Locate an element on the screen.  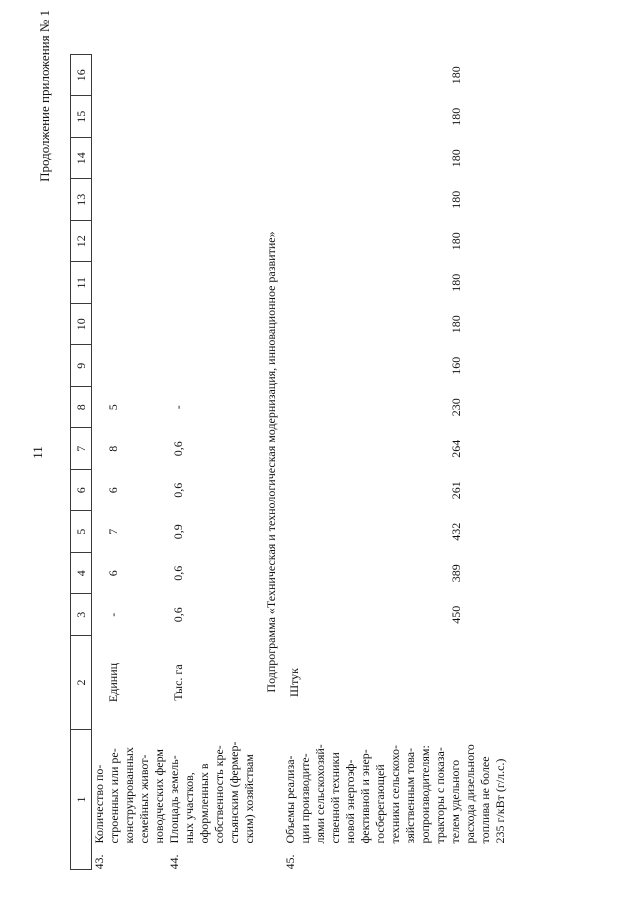
column-number-header-row: 1 2 3 4 5 6 7 8 9 10 11 12 13 14 15 16 is located at coordinates (81, 462).